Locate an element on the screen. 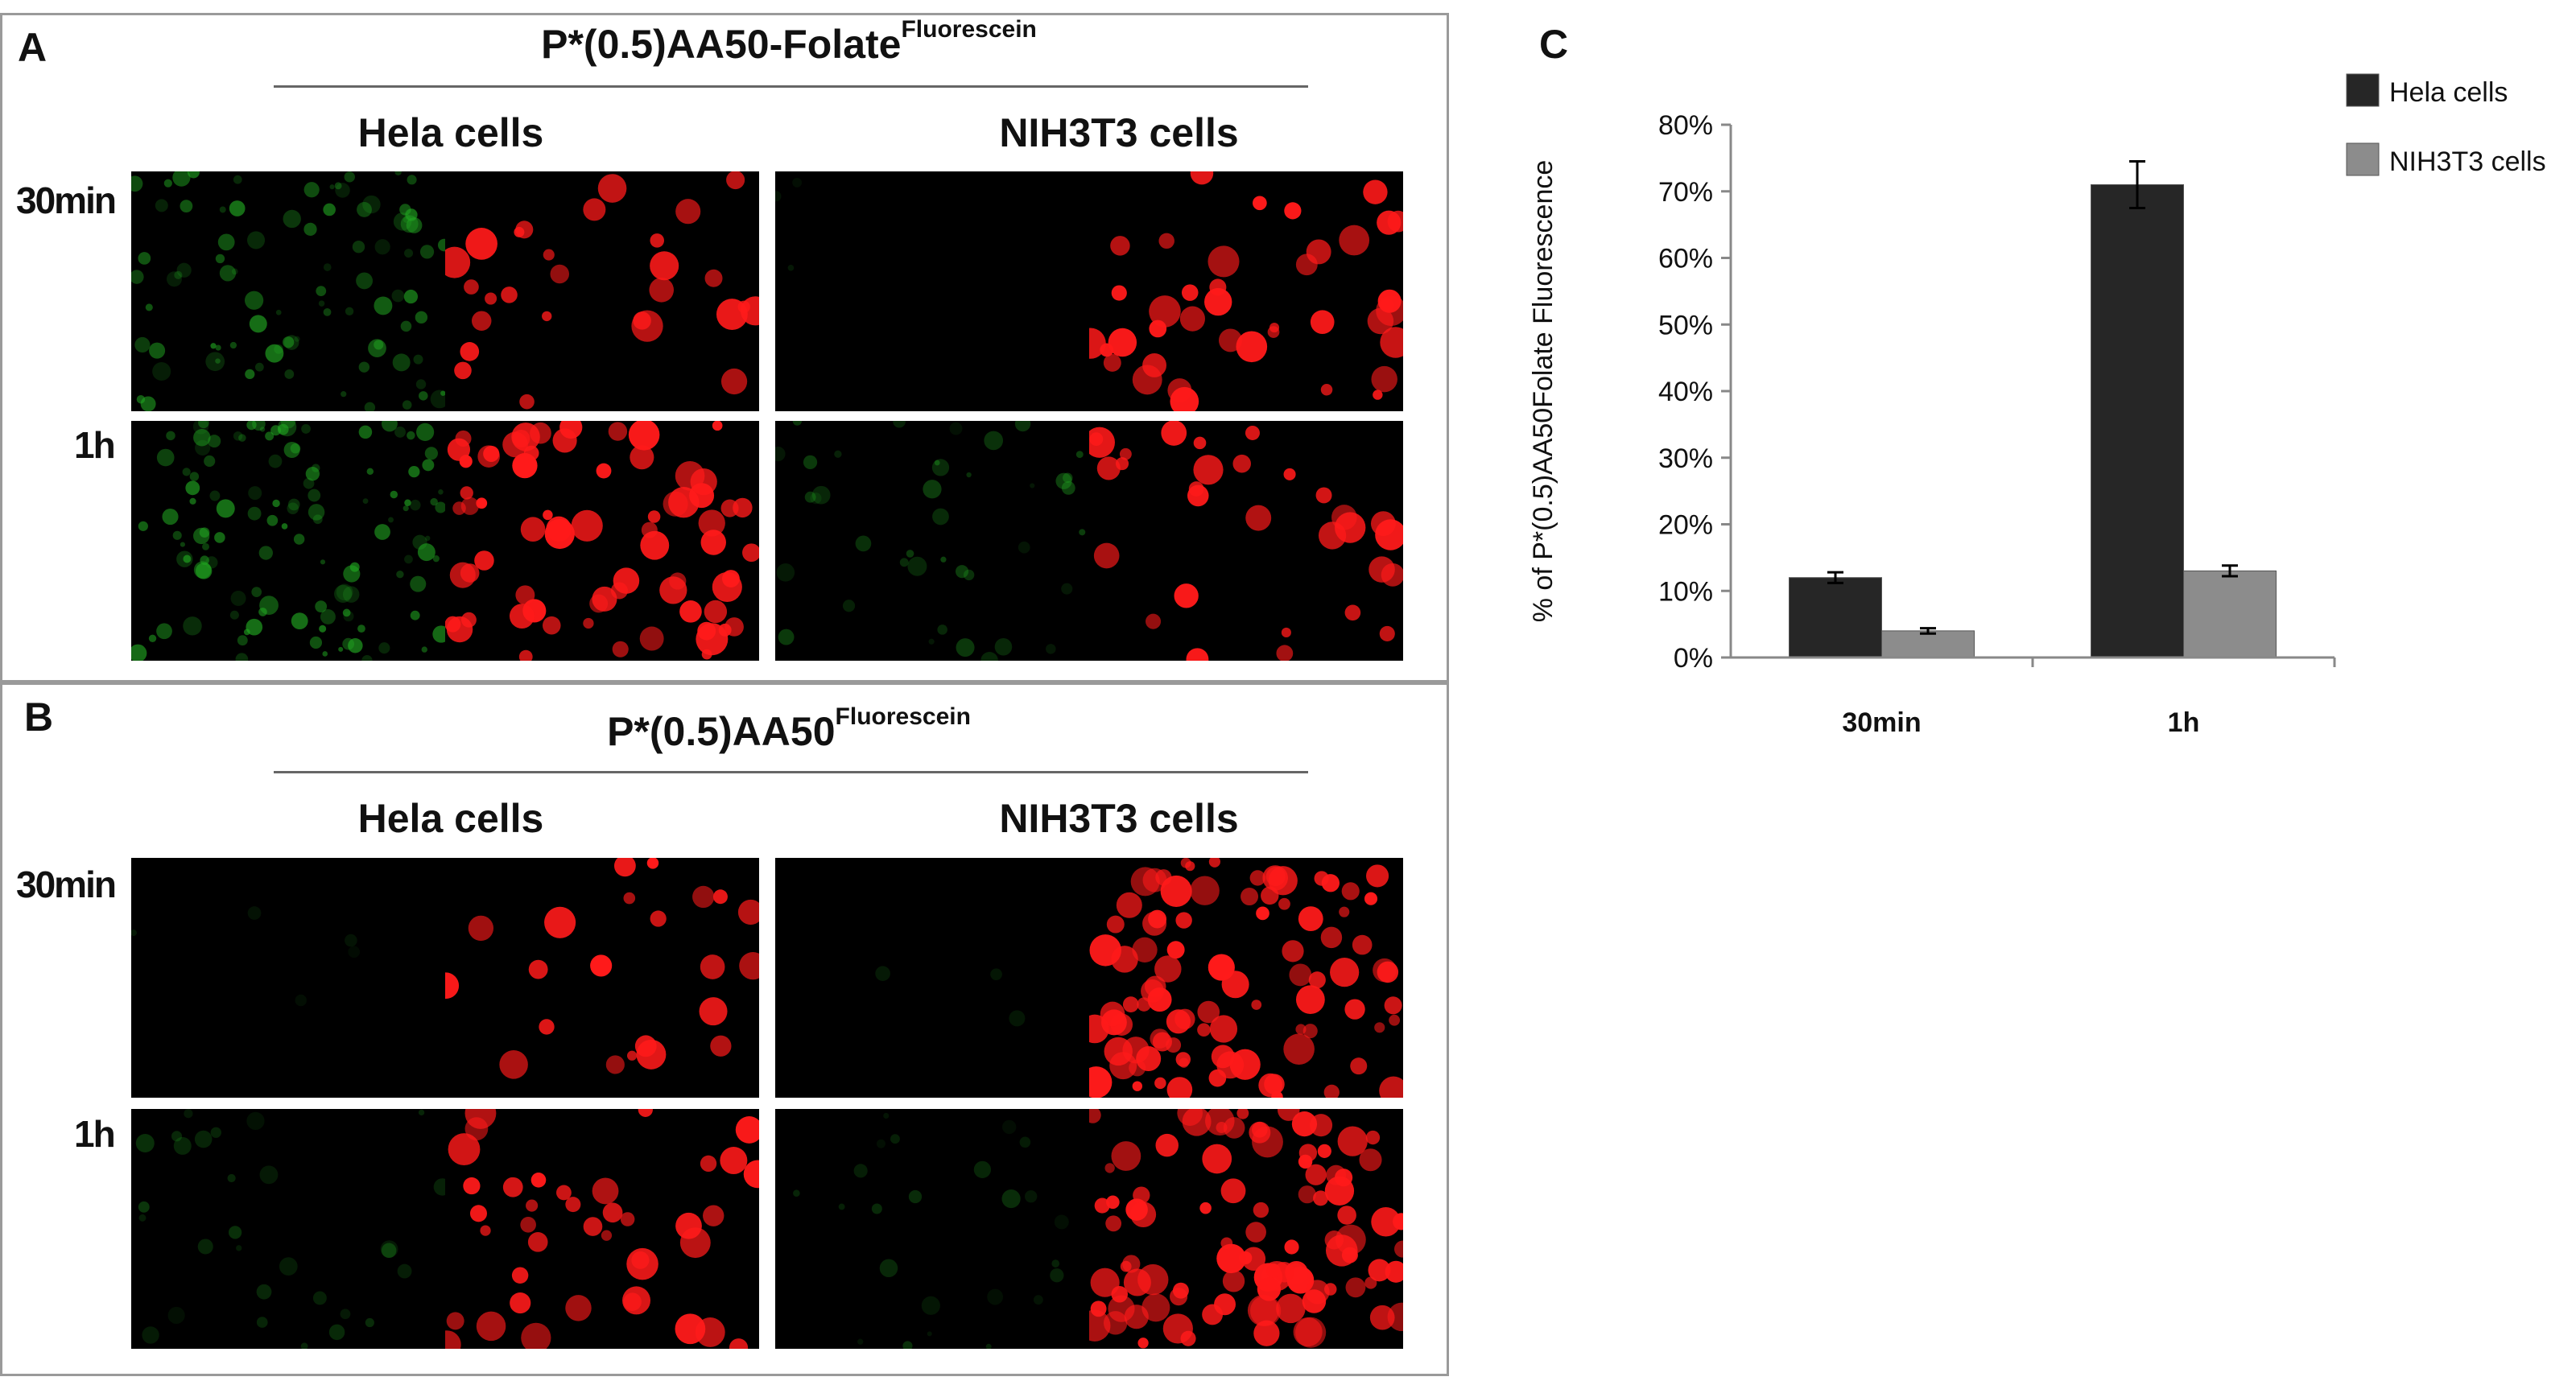  panel-b-nih3t3-label: NIH3T3 cells is located at coordinates (1119, 818).